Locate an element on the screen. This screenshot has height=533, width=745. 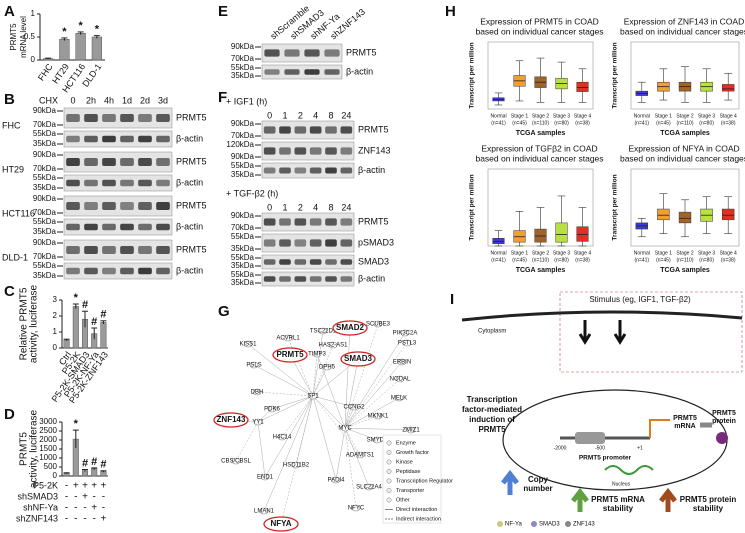
panel-letter: G is located at coordinates (224, 311).